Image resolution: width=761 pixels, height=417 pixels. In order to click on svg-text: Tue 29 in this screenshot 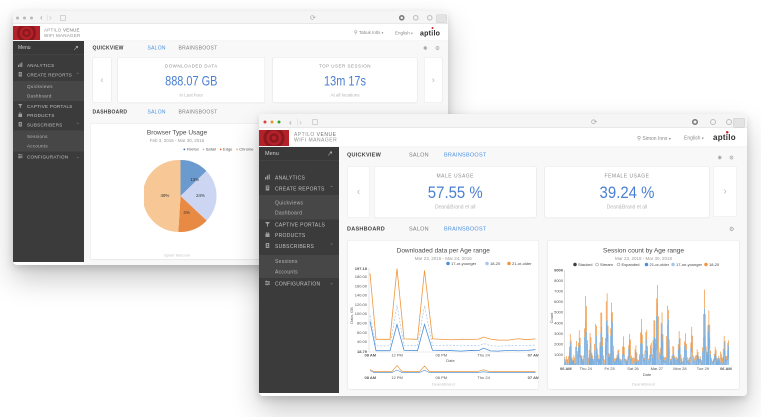, I will do `click(703, 368)`.